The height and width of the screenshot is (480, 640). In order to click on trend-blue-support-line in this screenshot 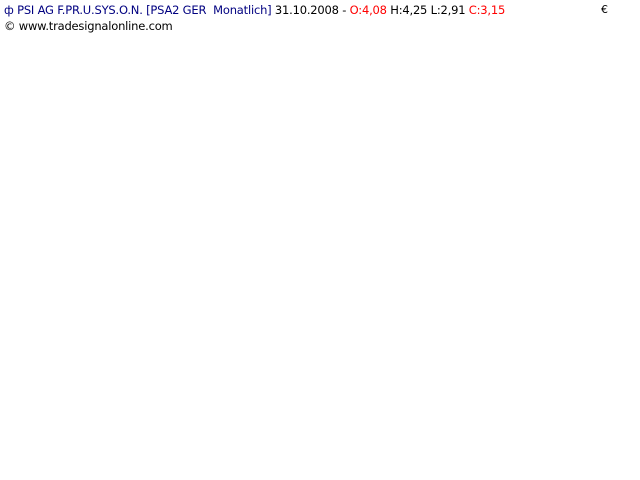, I will do `click(412, 164)`.